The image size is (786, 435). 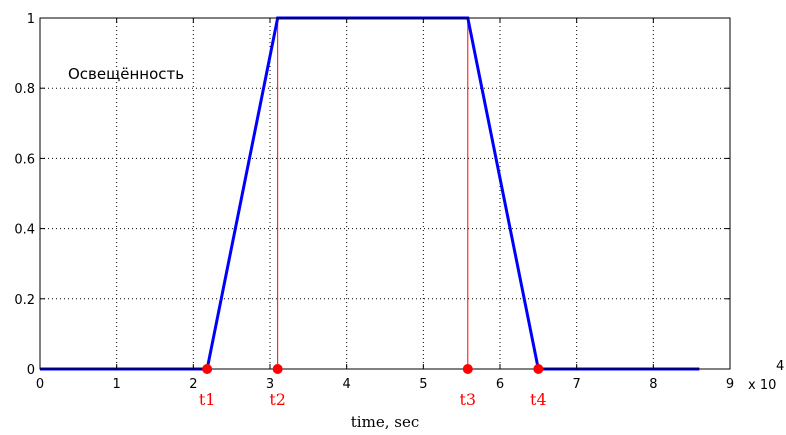 What do you see at coordinates (24, 159) in the screenshot?
I see `y-tick-label: 0.6` at bounding box center [24, 159].